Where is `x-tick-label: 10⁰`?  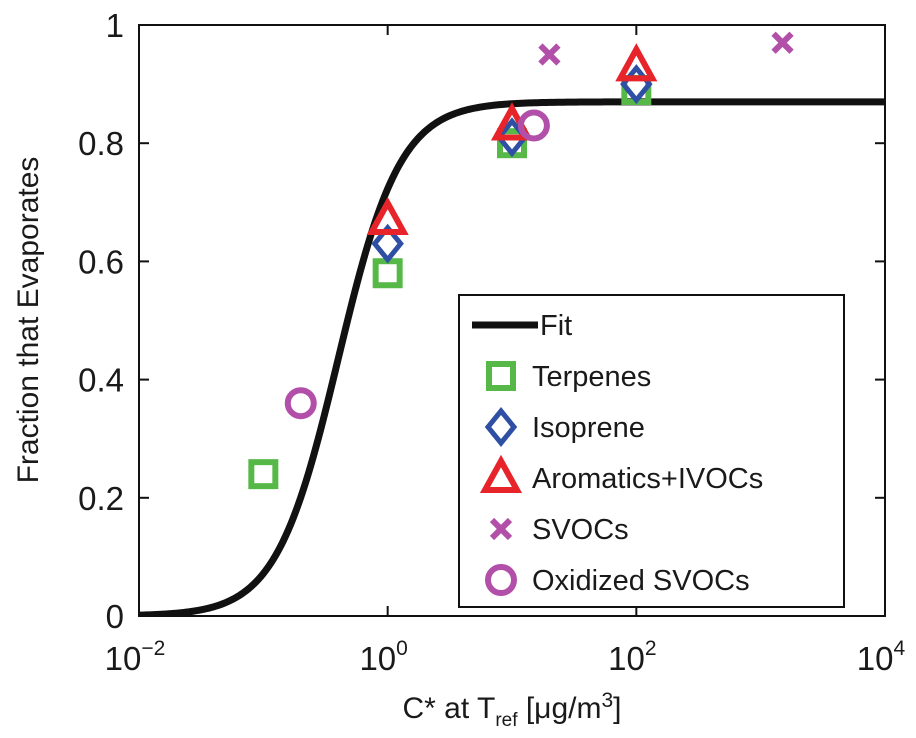 x-tick-label: 10⁰ is located at coordinates (383, 657).